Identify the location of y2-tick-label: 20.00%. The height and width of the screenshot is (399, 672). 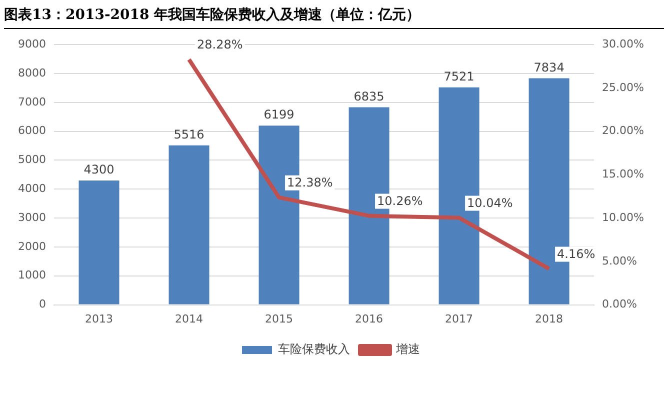
(623, 131).